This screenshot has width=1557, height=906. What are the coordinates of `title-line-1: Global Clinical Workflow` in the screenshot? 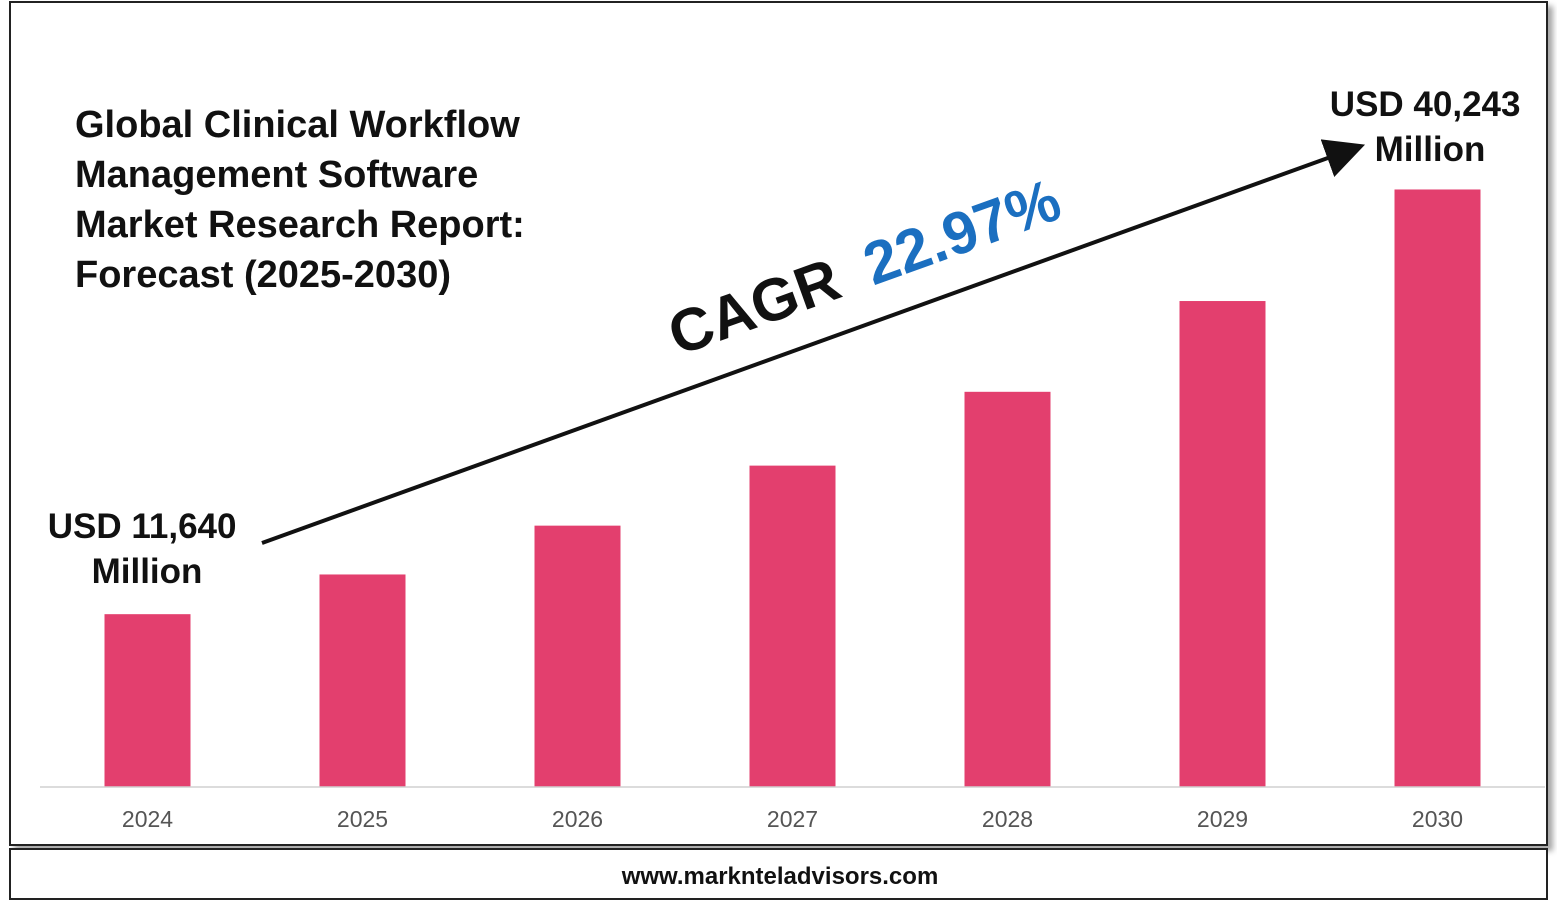 It's located at (297, 125).